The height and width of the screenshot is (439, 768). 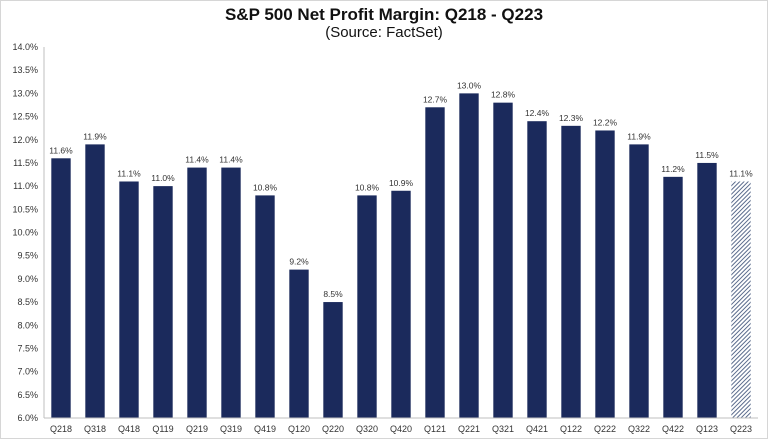 I want to click on y-tick-label: 7.5%, so click(x=27, y=348).